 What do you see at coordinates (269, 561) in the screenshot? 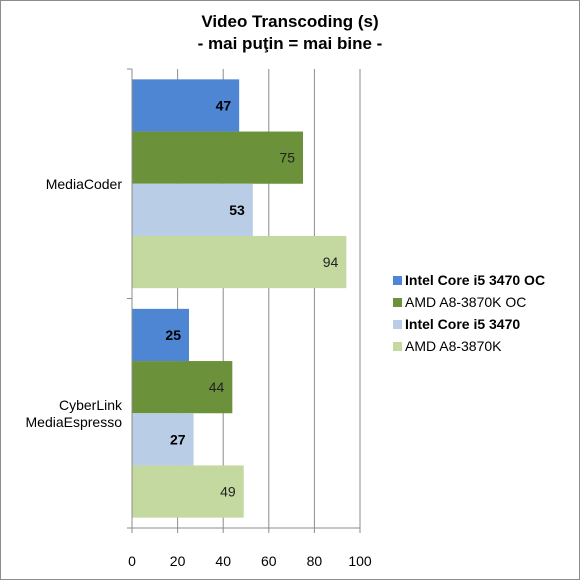
I see `x-tick-label: 60` at bounding box center [269, 561].